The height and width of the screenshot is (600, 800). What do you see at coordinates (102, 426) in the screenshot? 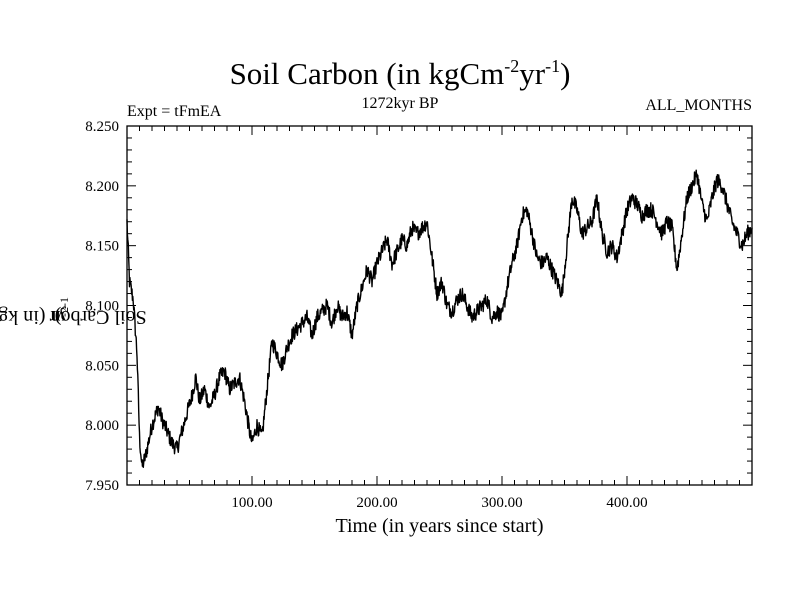
I see `y-tick-label: 8.000` at bounding box center [102, 426].